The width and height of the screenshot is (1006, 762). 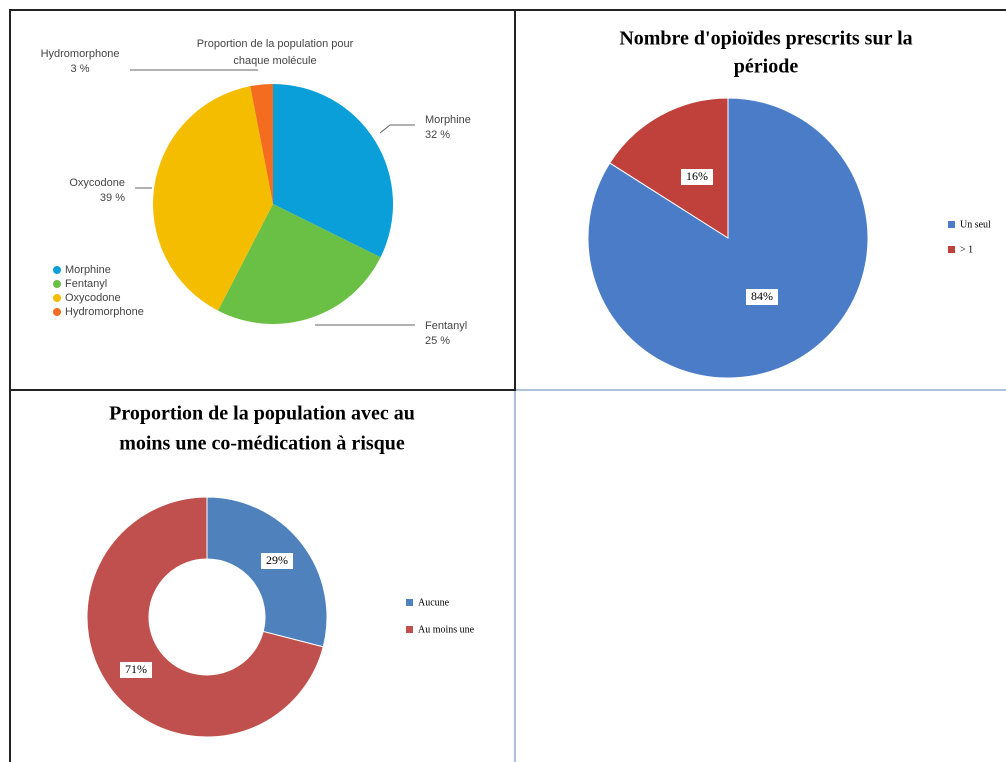 What do you see at coordinates (262, 444) in the screenshot?
I see `chart-title: moins une co-médication à risque` at bounding box center [262, 444].